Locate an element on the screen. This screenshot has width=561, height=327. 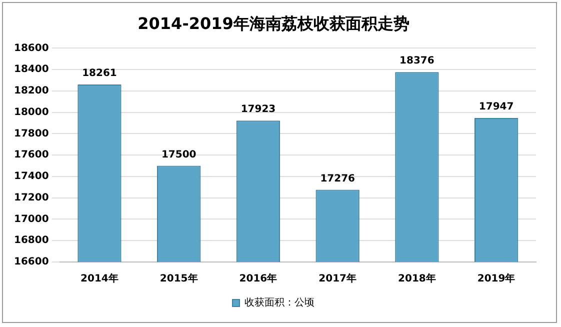
data-label: 17500 is located at coordinates (178, 154).